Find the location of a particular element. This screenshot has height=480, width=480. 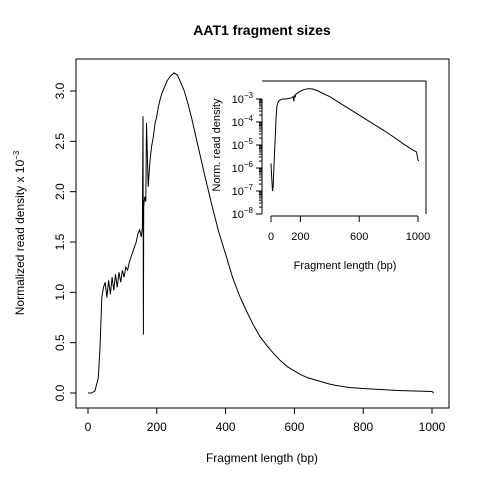

inset-x-axis-label: Fragment length (bp) is located at coordinates (345, 266).